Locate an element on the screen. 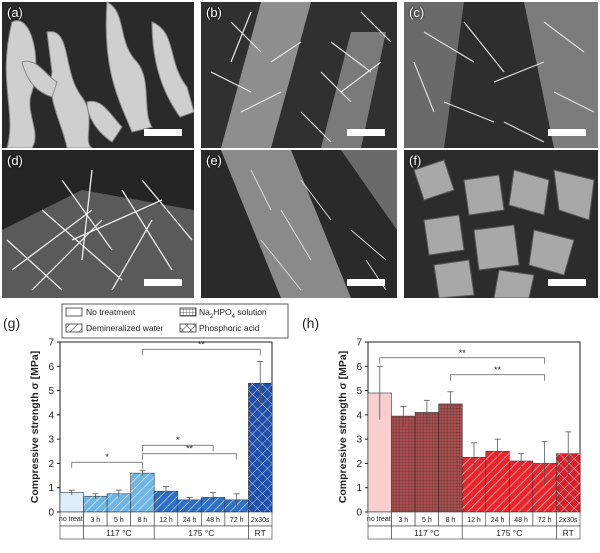  scale-bar-e is located at coordinates (366, 282).